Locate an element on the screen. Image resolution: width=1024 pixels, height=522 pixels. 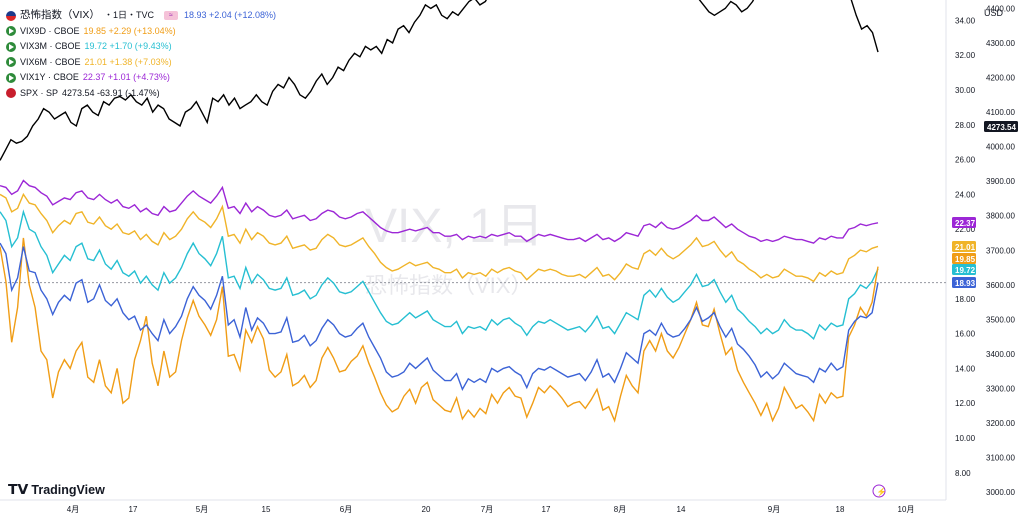
x-axis-ticks: 4月 17 5月 15 6月 20 7月 17 8月 14 9月 18 10月 is located at coordinates (491, 509).